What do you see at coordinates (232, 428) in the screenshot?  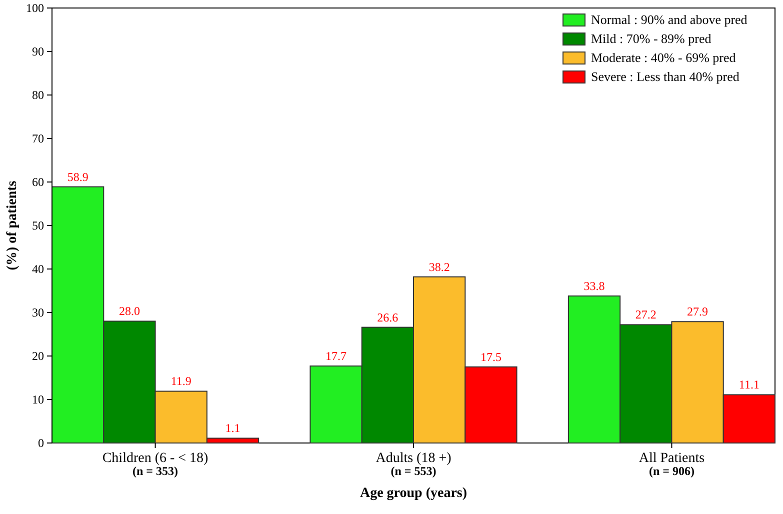 I see `text: 1.1` at bounding box center [232, 428].